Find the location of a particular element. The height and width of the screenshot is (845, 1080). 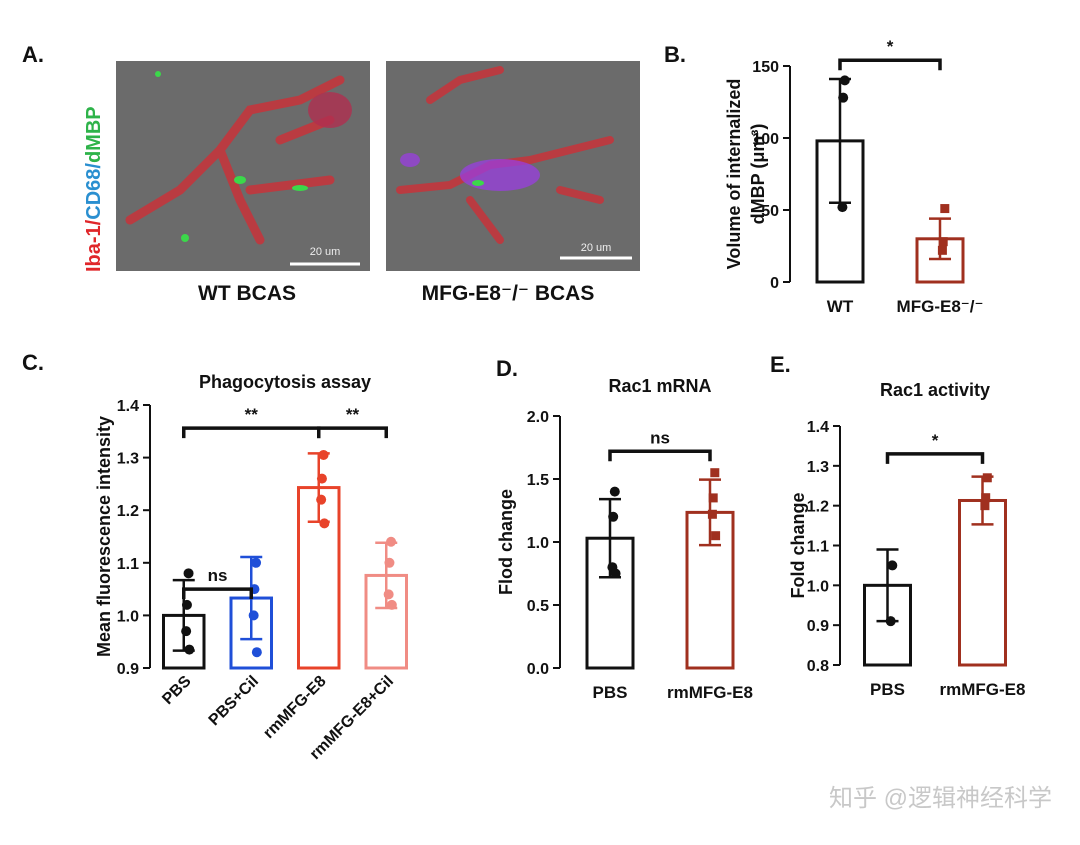

watermark: 知乎 @逻辑神经科学 is located at coordinates (940, 798).